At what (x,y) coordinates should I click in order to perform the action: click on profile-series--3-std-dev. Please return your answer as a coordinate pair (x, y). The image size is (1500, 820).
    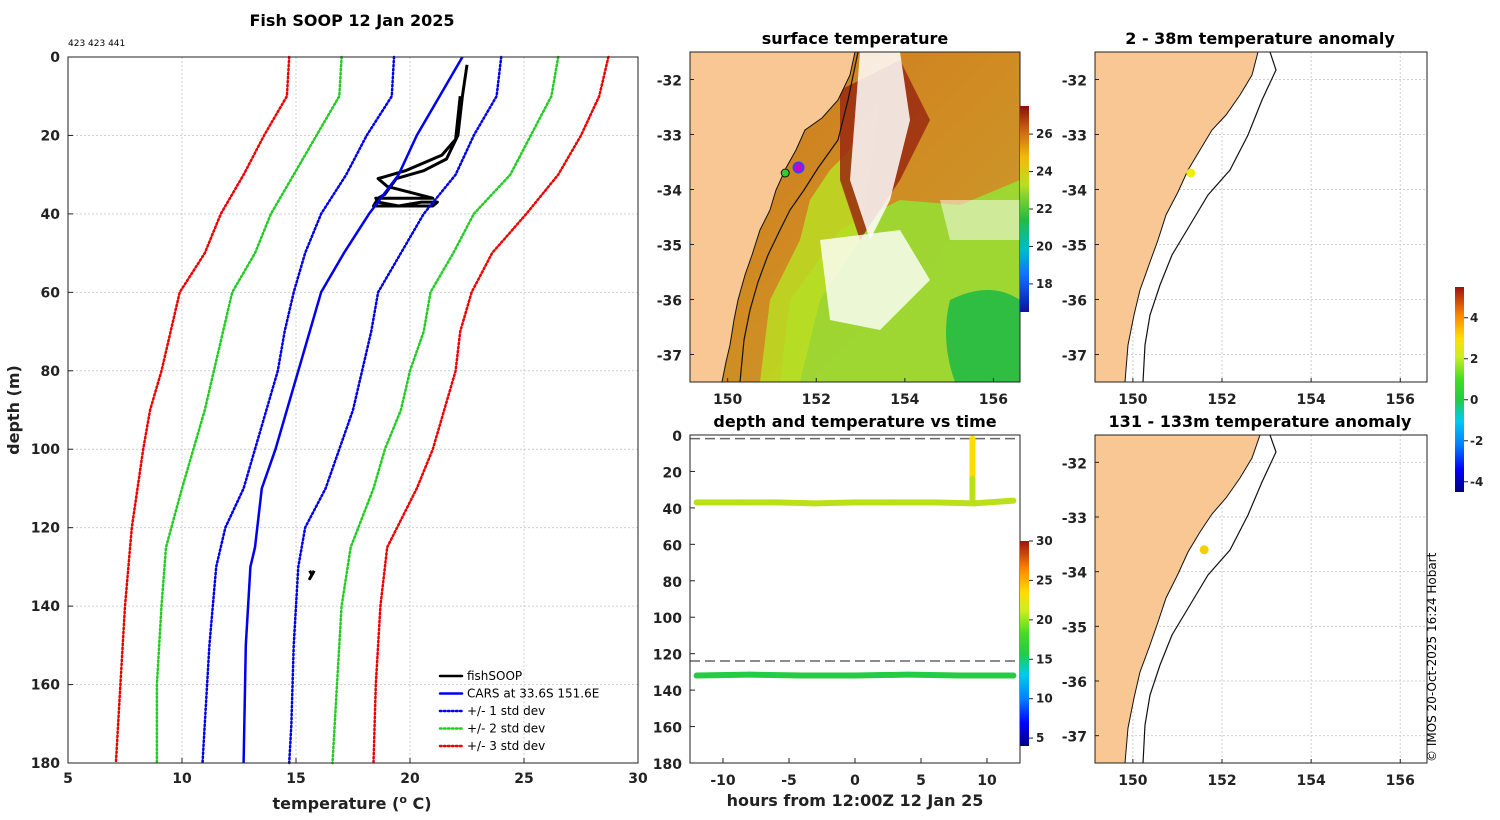
    Looking at the image, I should click on (202, 410).